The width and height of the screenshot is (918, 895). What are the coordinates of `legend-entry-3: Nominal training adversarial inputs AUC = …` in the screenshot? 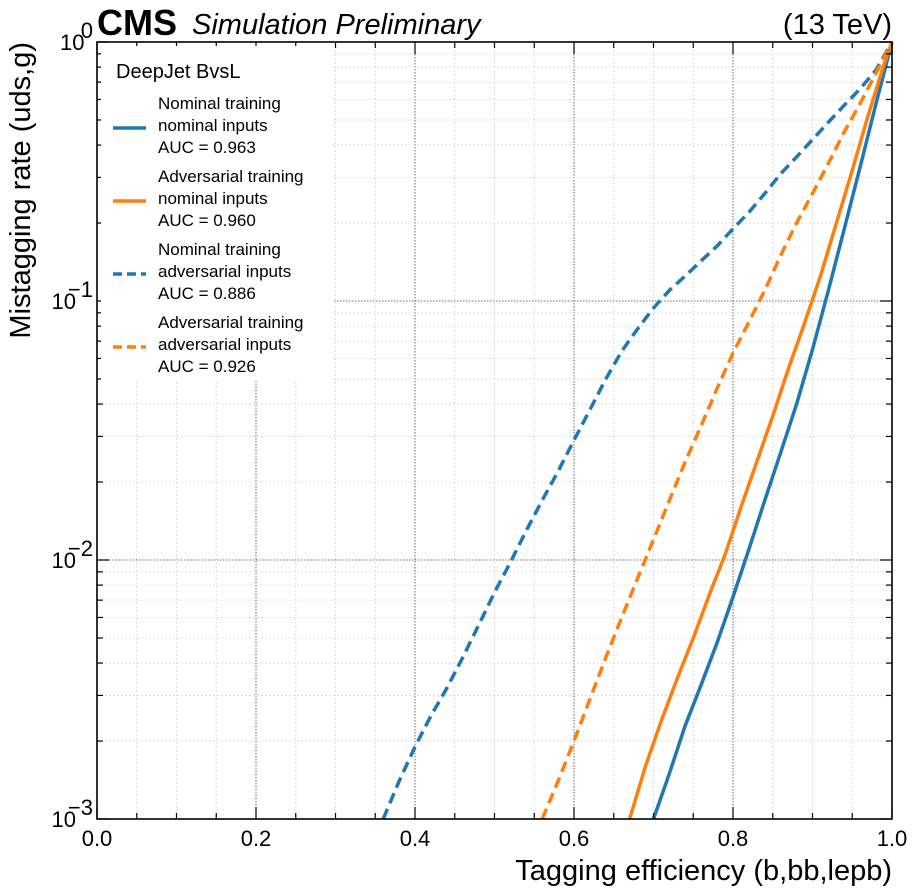 It's located at (202, 271).